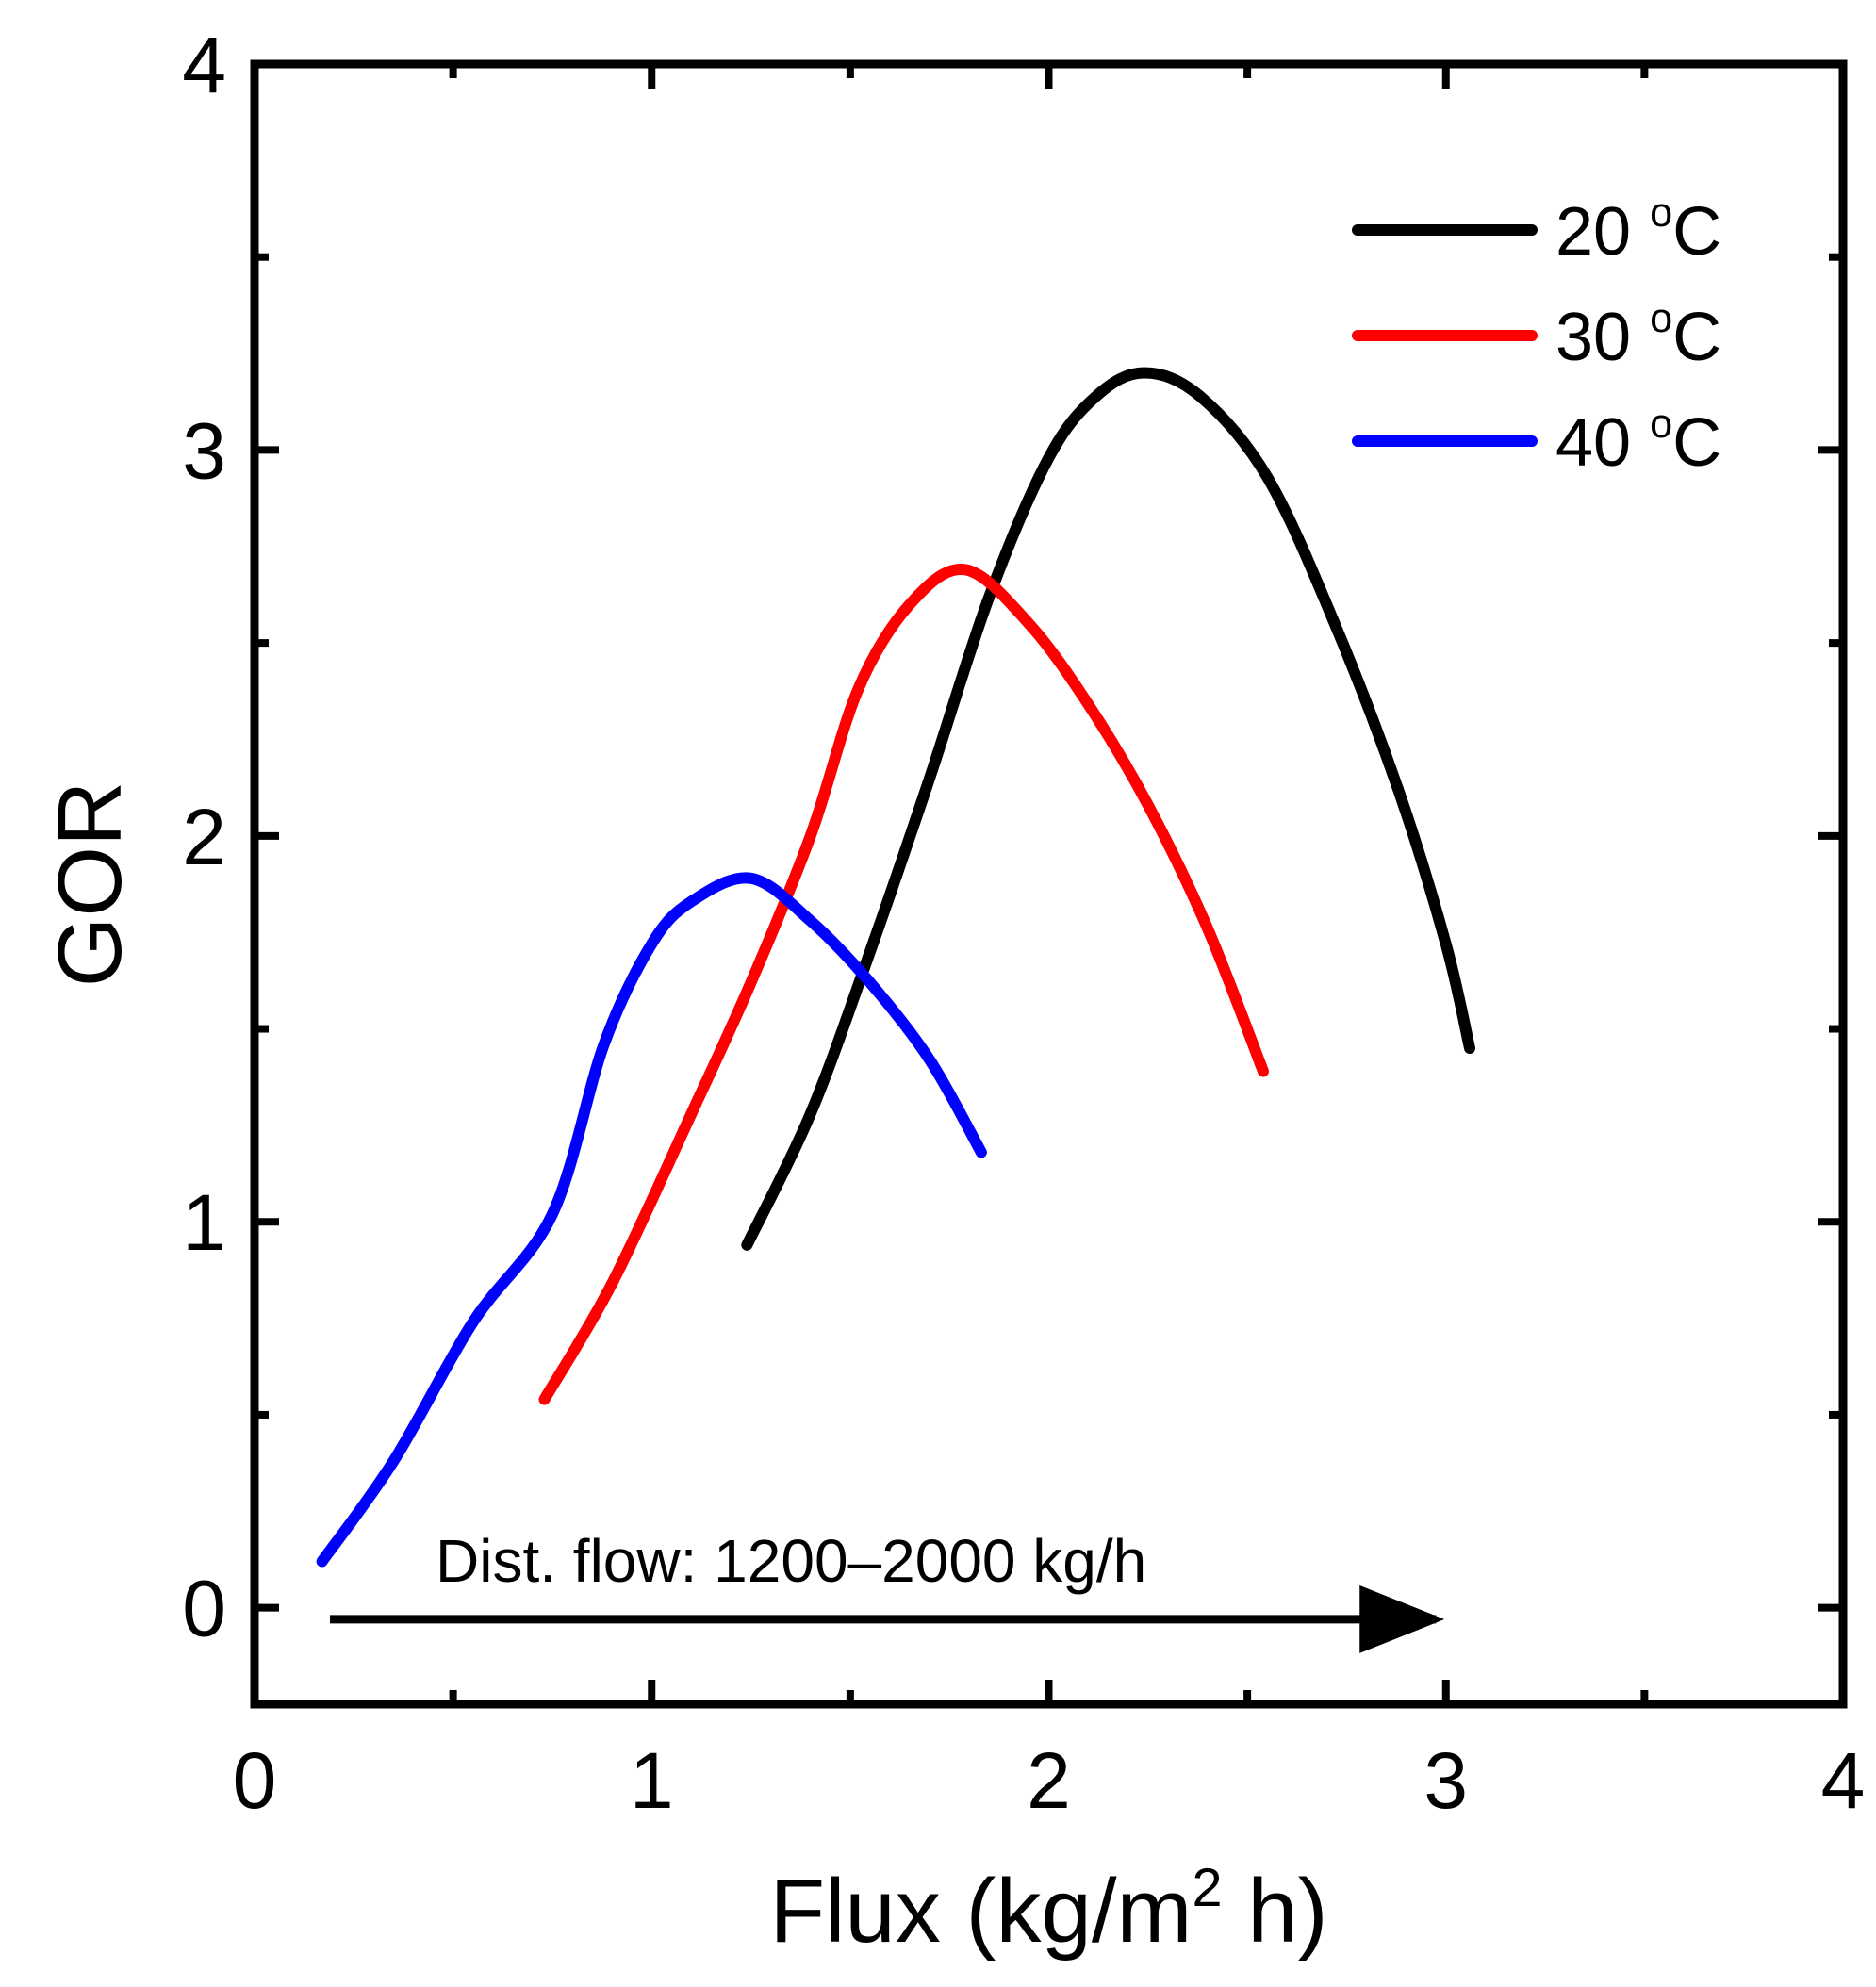  What do you see at coordinates (1638, 441) in the screenshot?
I see `legend-label: 40 oC` at bounding box center [1638, 441].